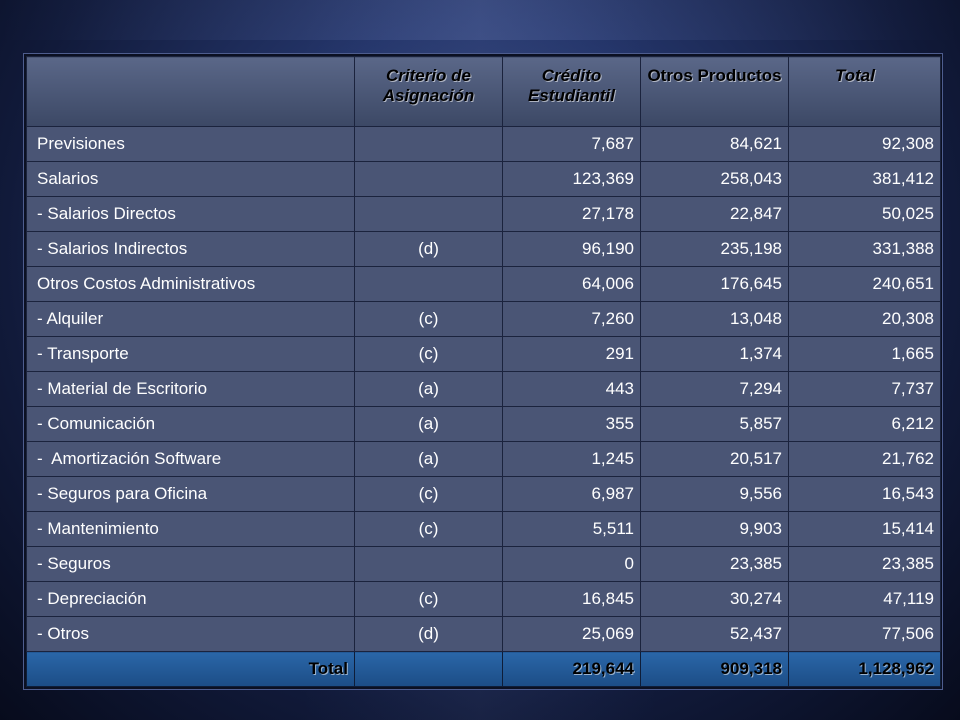 This screenshot has width=960, height=720. What do you see at coordinates (190, 424) in the screenshot?
I see `row-label: - Comunicación` at bounding box center [190, 424].